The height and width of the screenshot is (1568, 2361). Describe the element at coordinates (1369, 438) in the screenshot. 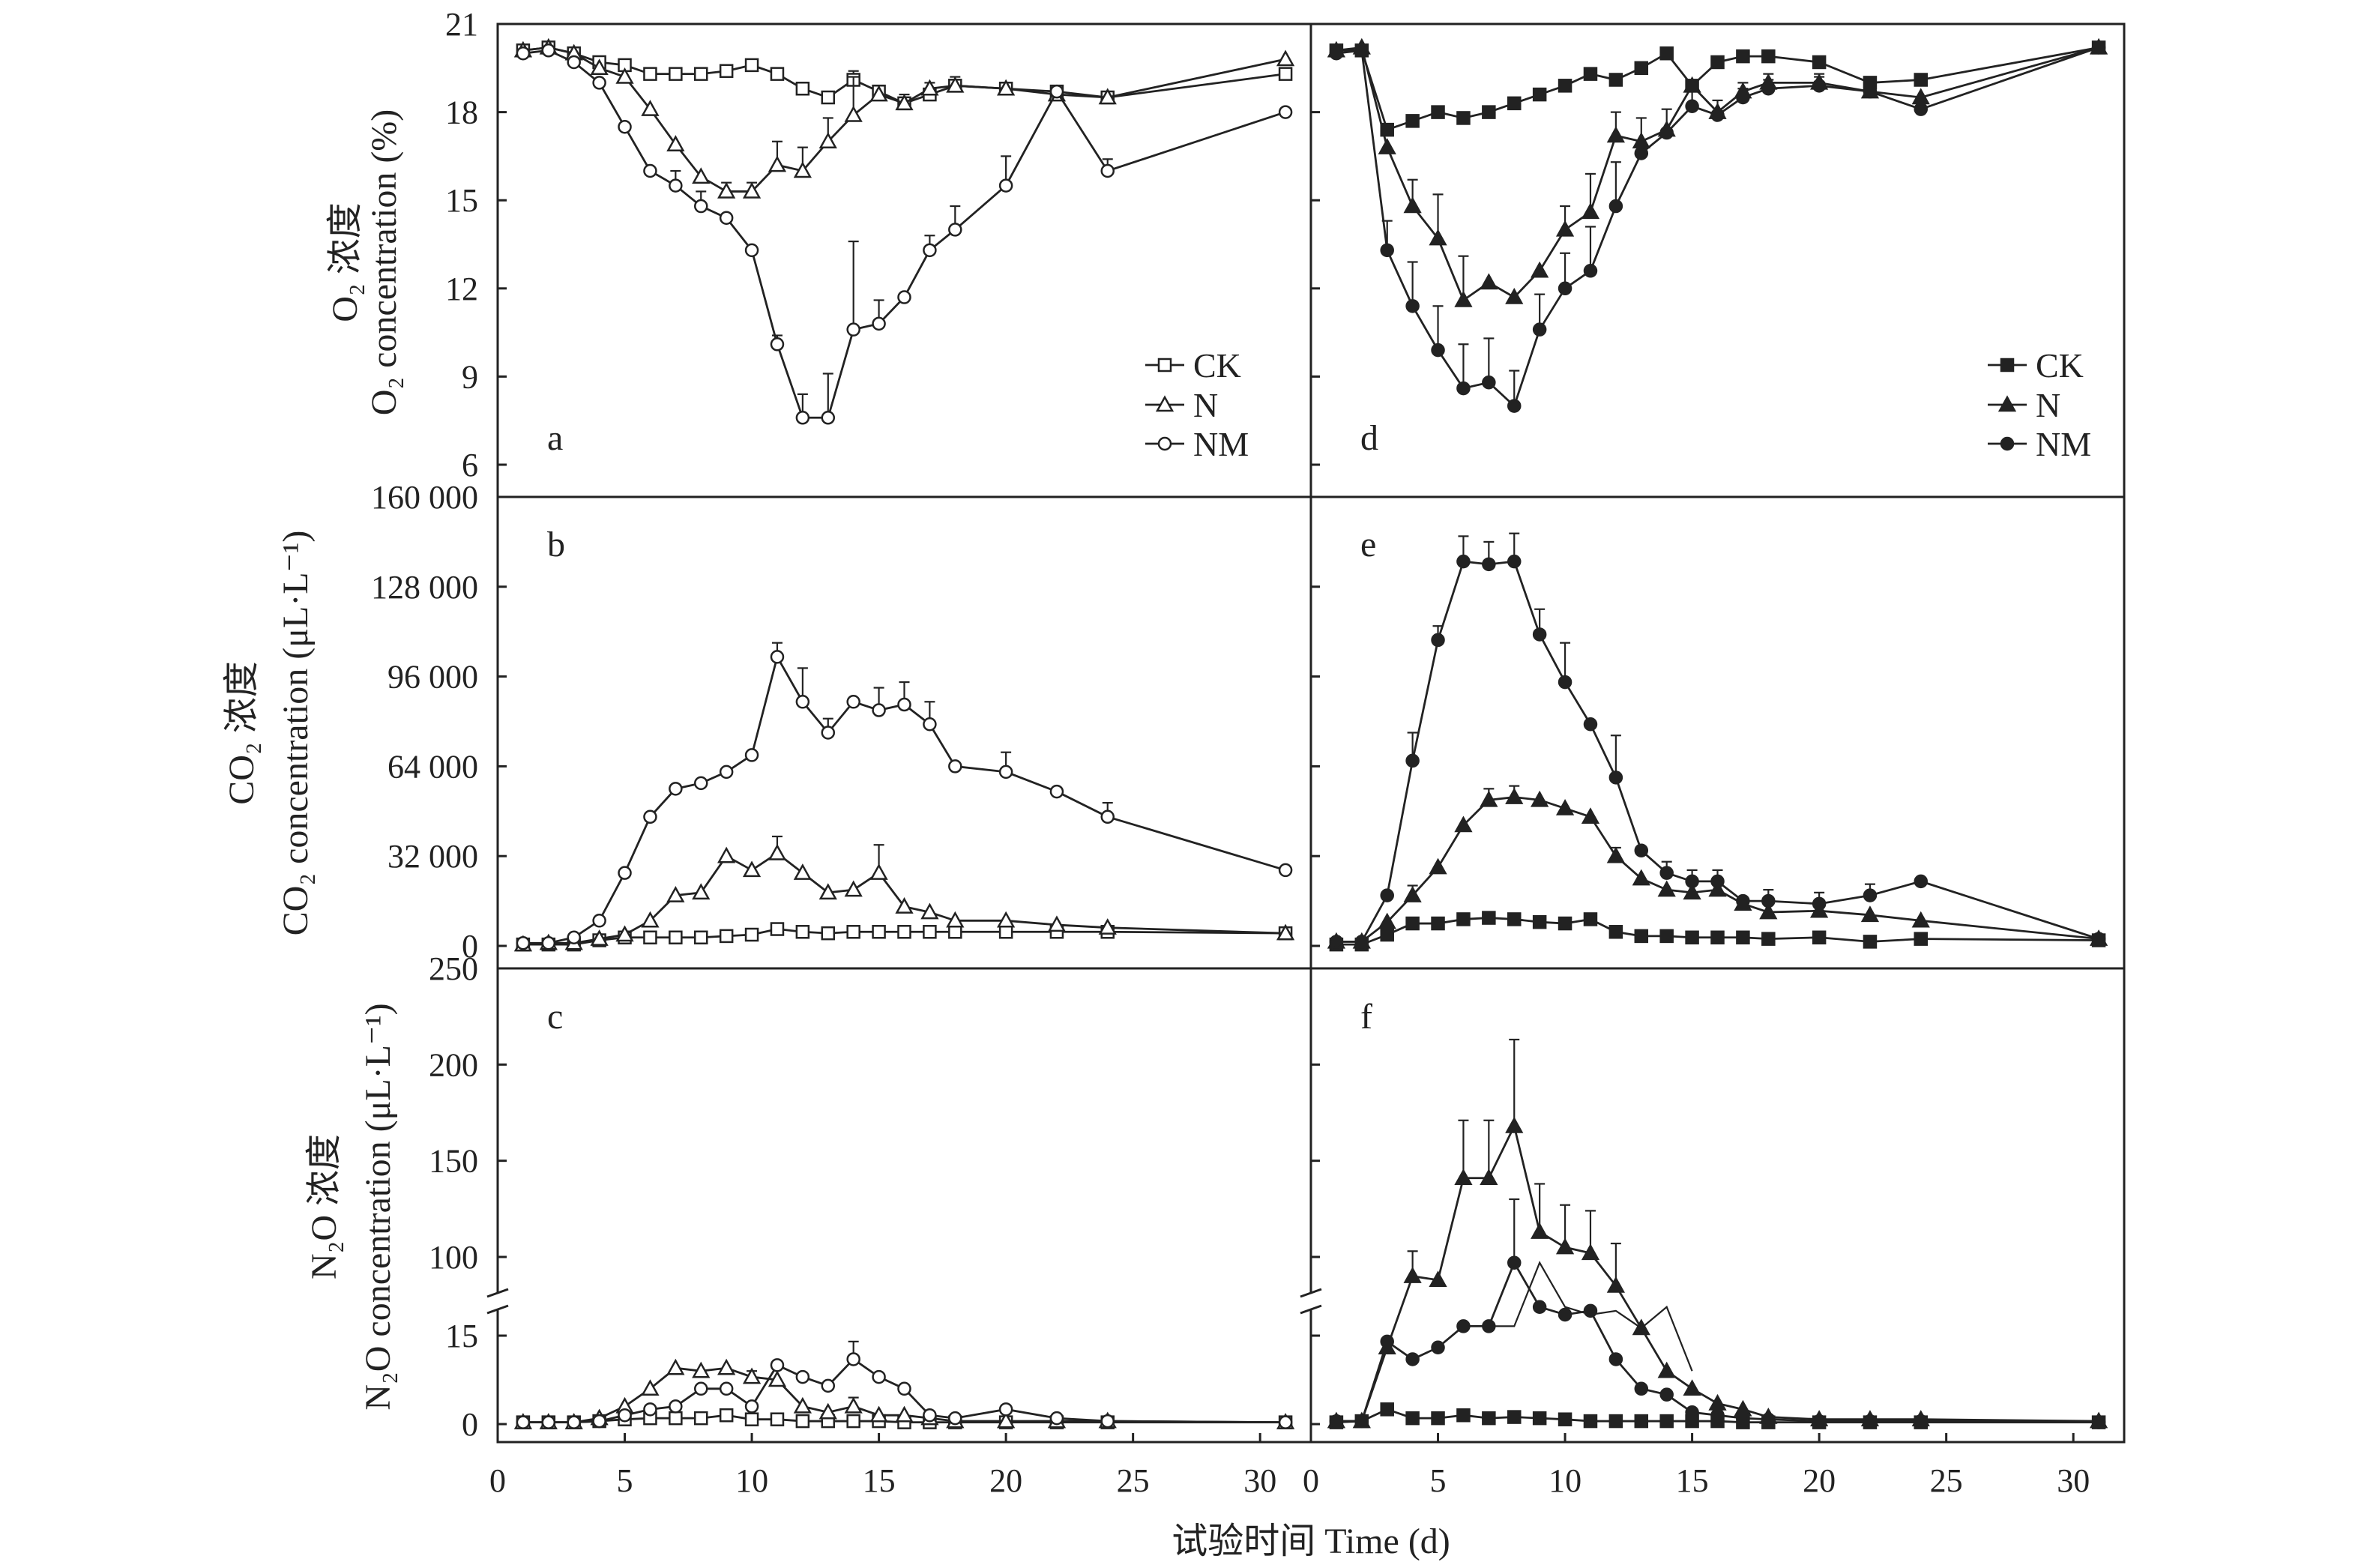

I see `panel-letter: d` at that location.